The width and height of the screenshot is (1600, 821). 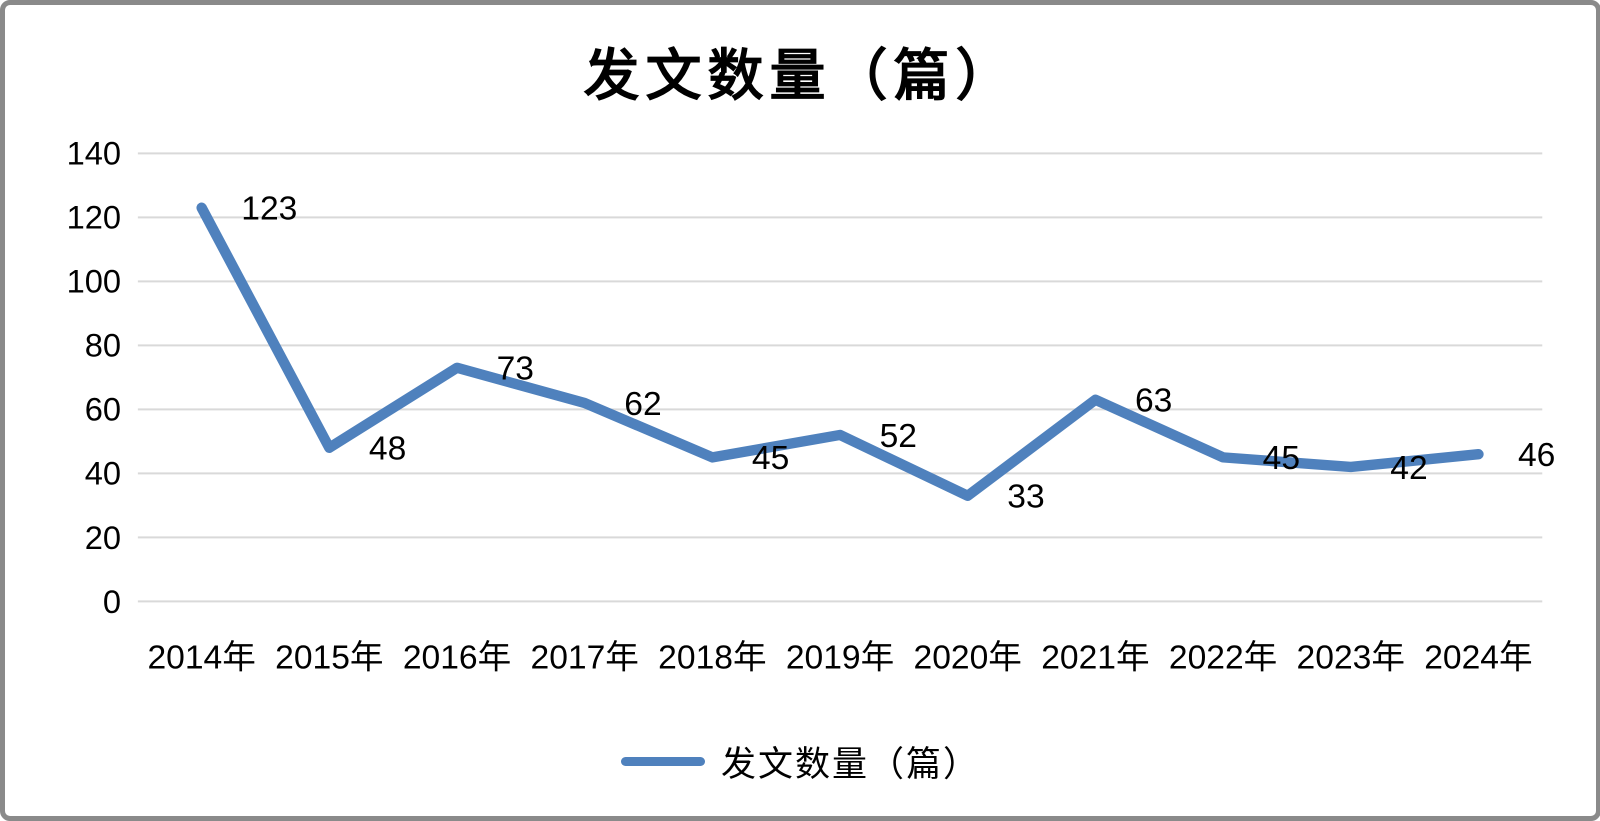 I want to click on y-axis-tick-label: 60, so click(x=103, y=409).